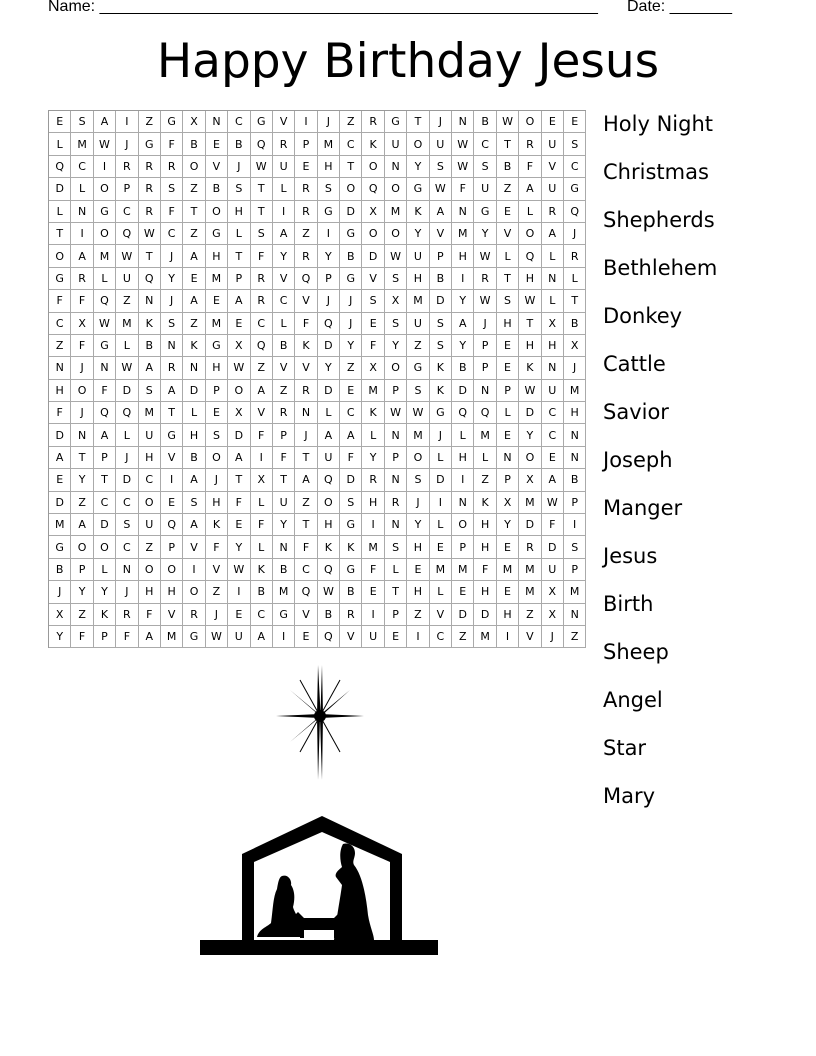  I want to click on grid-cell: Y, so click(463, 346).